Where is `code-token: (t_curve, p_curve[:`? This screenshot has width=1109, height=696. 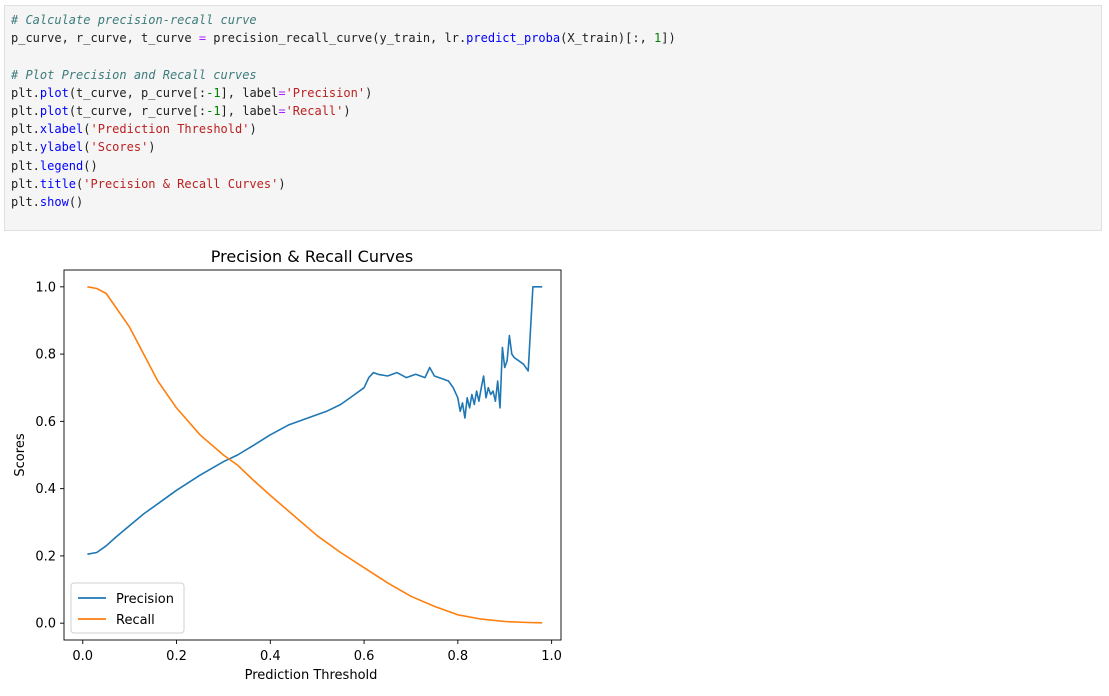
code-token: (t_curve, p_curve[: is located at coordinates (137, 92).